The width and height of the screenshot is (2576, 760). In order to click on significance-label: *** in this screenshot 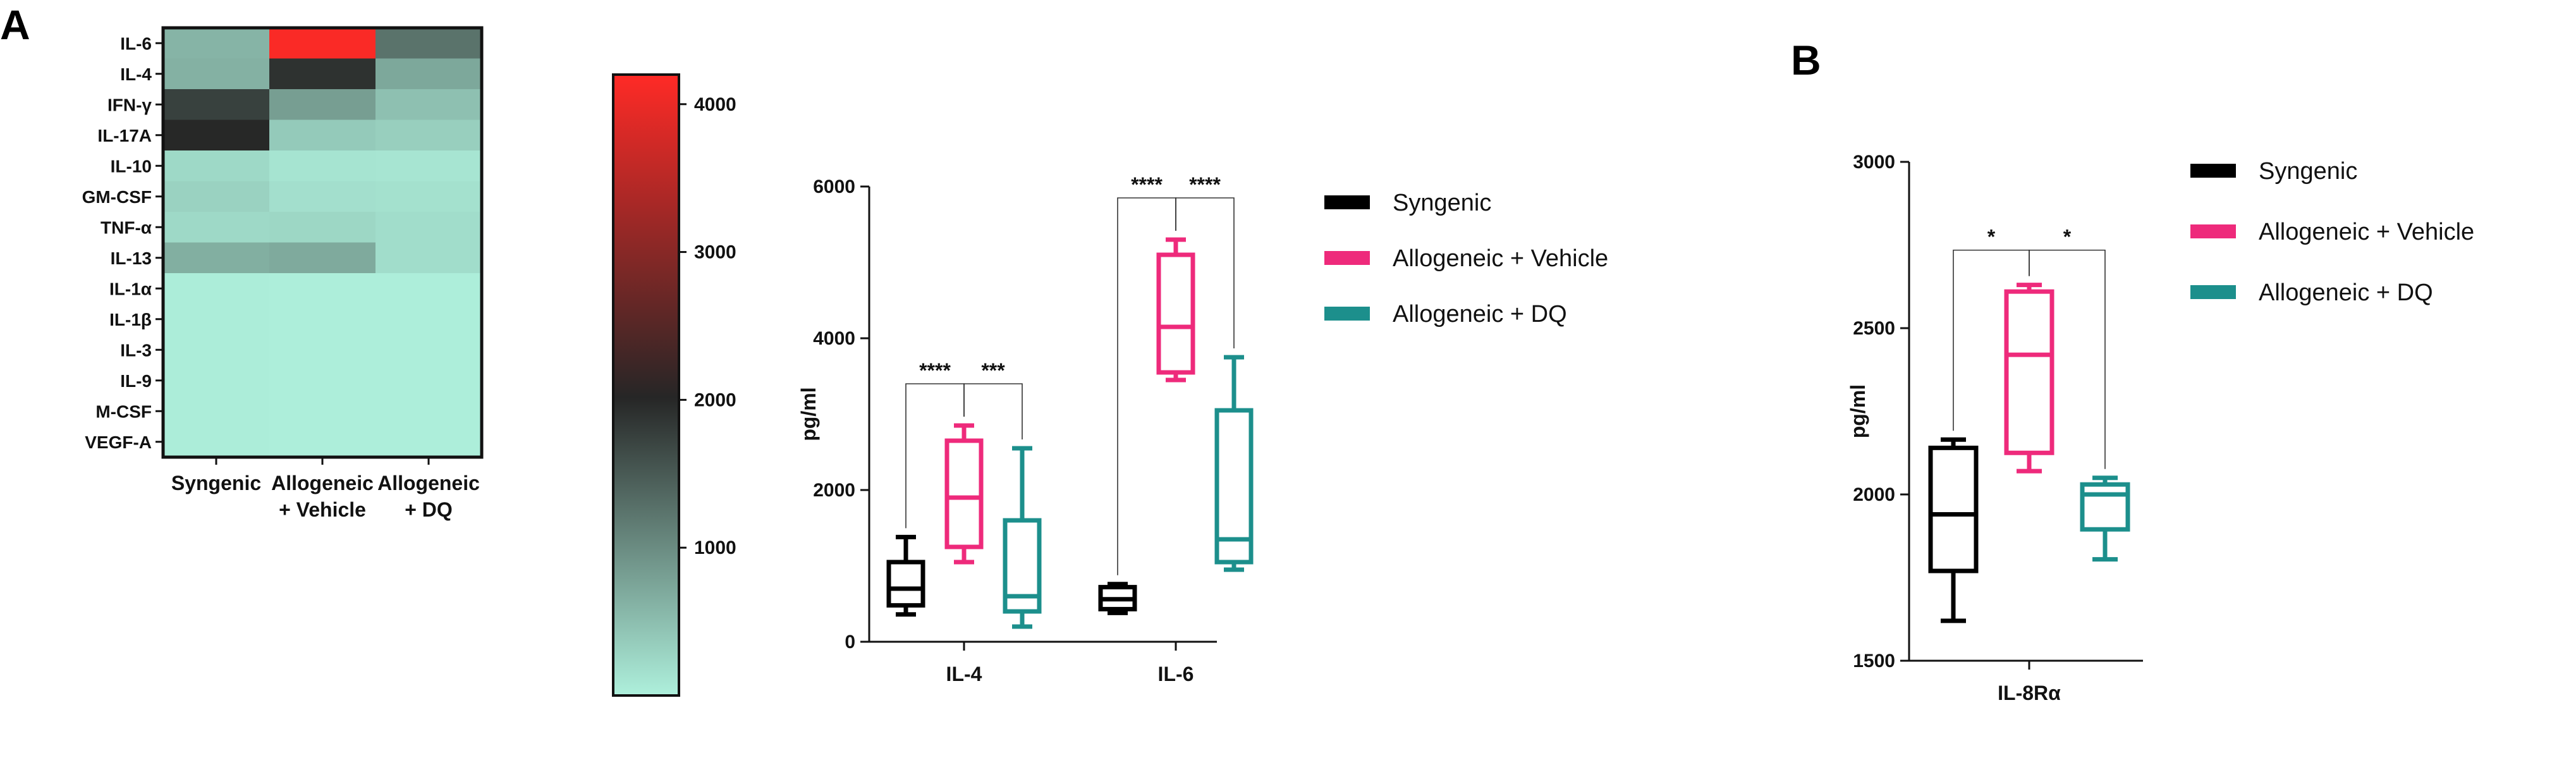, I will do `click(993, 370)`.